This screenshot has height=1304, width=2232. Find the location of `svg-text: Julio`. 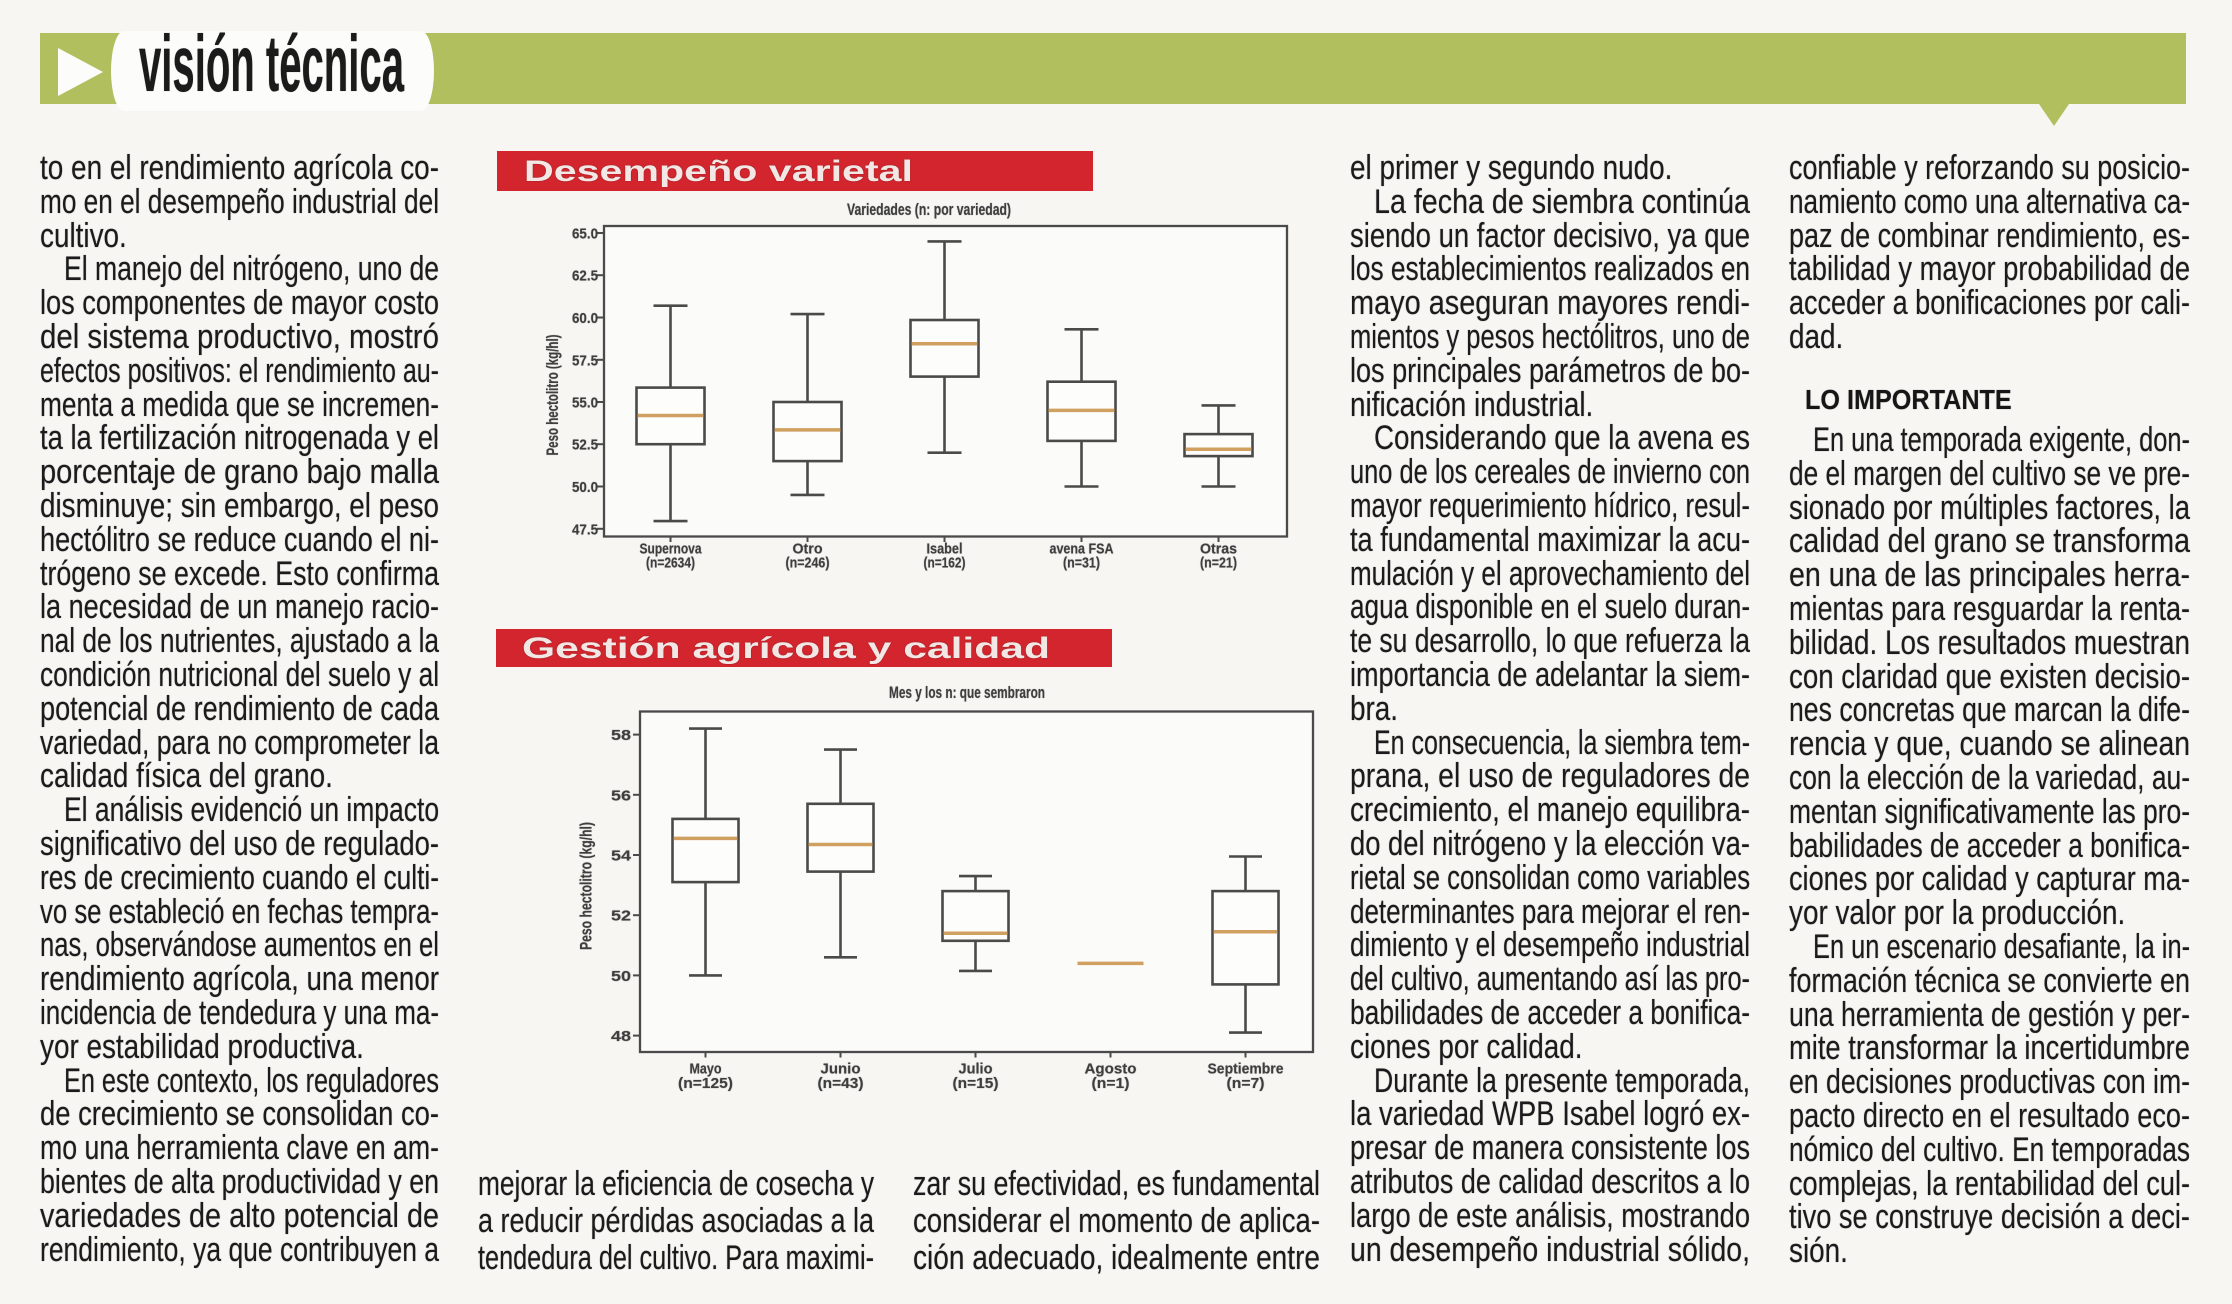

svg-text: Julio is located at coordinates (976, 1070).